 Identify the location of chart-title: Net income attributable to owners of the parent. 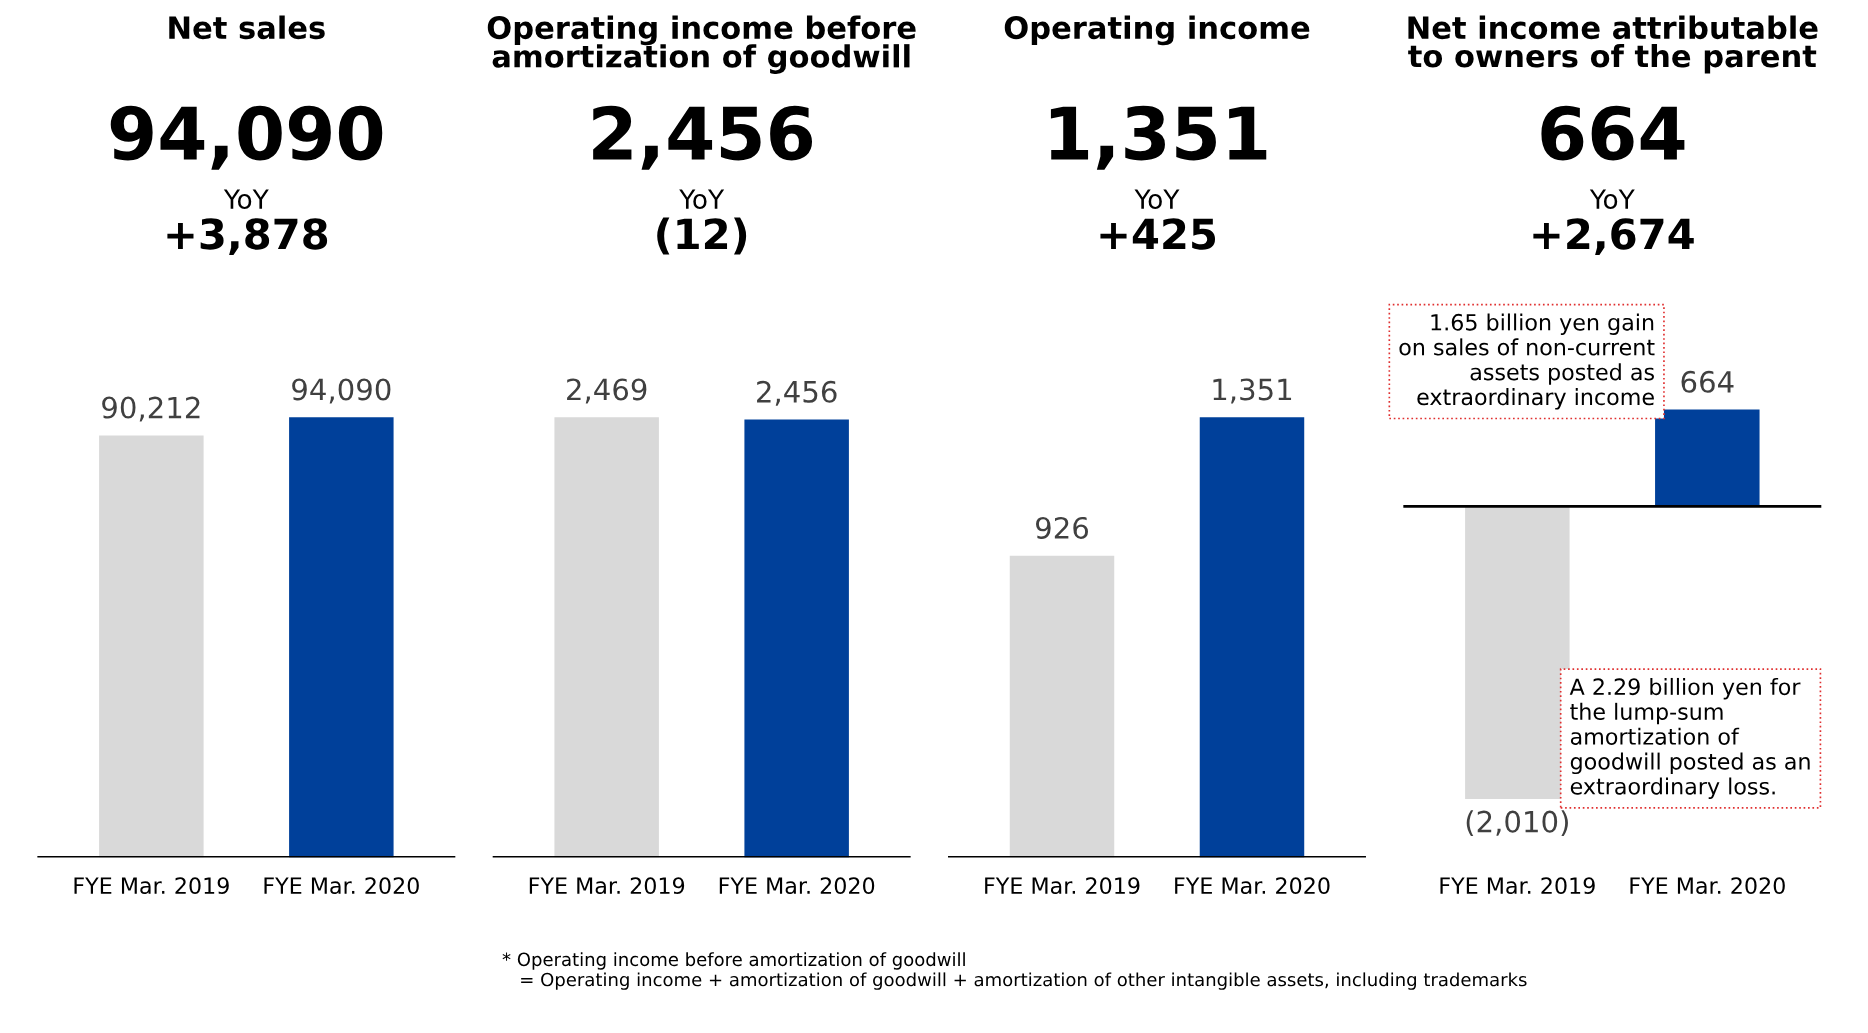
(1613, 44).